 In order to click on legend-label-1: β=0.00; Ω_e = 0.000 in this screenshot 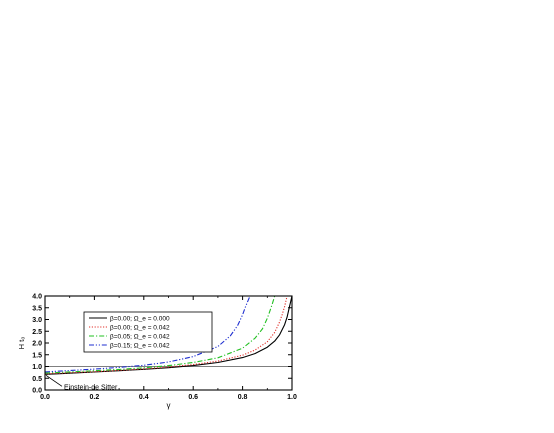, I will do `click(140, 319)`.